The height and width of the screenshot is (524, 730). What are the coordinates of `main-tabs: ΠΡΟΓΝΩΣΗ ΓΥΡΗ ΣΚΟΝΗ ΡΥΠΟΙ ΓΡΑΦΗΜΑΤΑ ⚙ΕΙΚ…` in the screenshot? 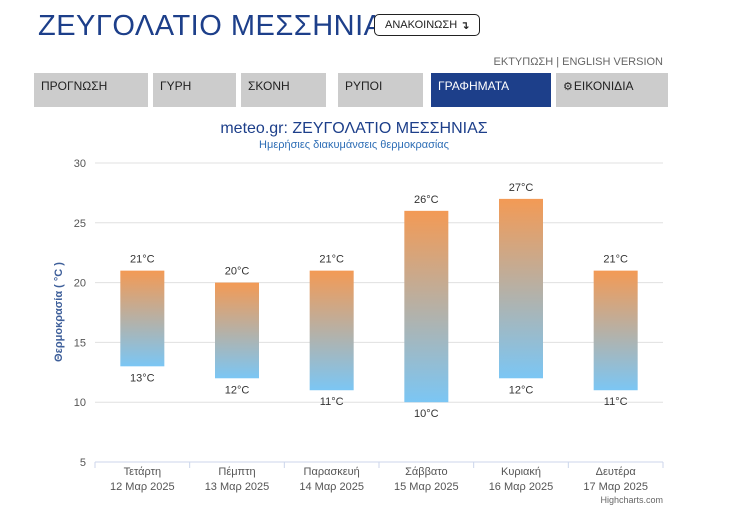 It's located at (354, 90).